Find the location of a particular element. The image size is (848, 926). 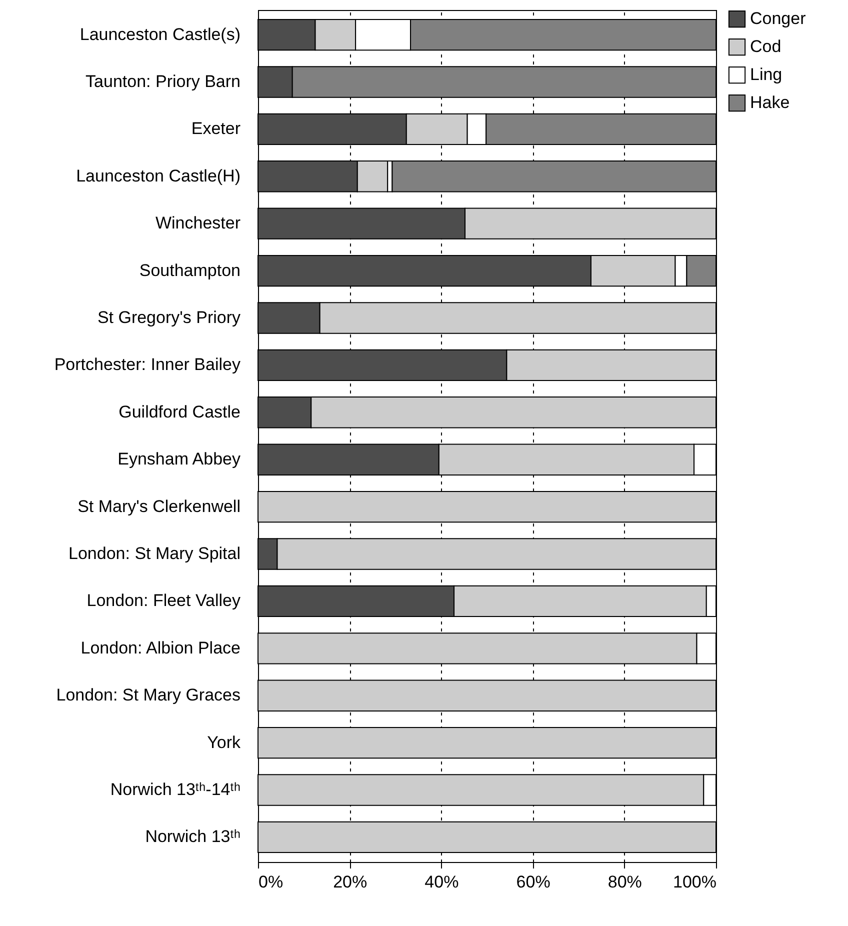

legend-label: Conger is located at coordinates (778, 18).